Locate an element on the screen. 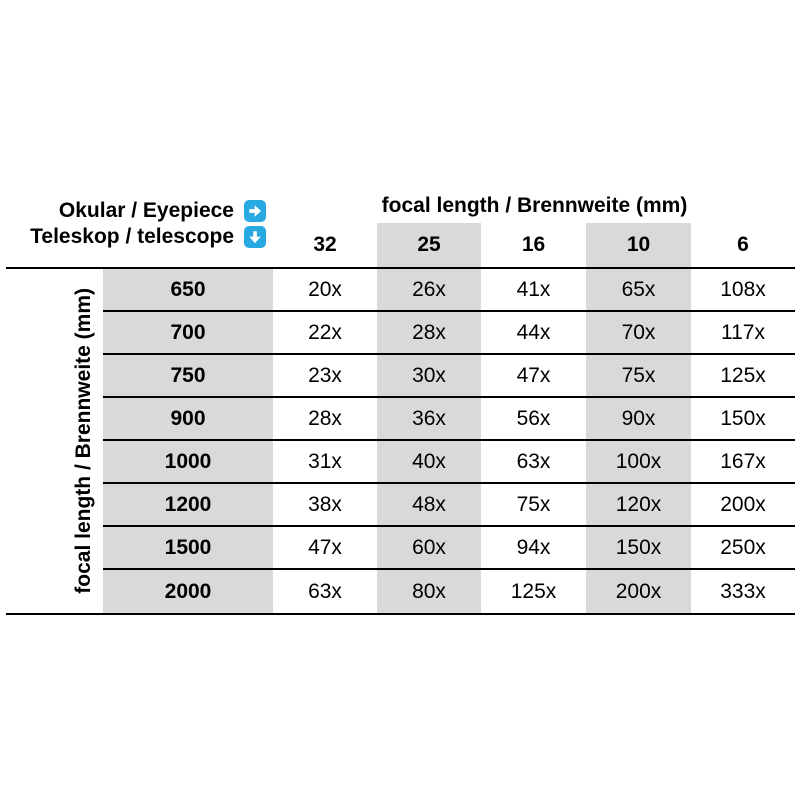  axis-legend: Okular / Eyepiece Teleskop / telescope is located at coordinates (133, 223).